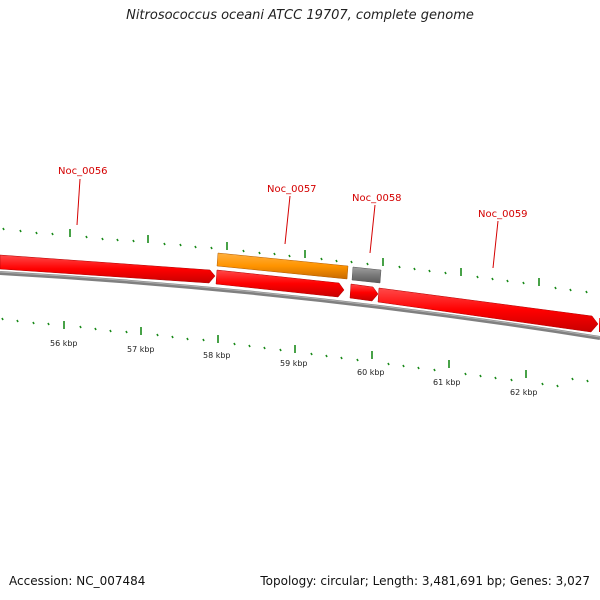  I want to click on tick-label-56kbp: 56 kbp, so click(64, 343).